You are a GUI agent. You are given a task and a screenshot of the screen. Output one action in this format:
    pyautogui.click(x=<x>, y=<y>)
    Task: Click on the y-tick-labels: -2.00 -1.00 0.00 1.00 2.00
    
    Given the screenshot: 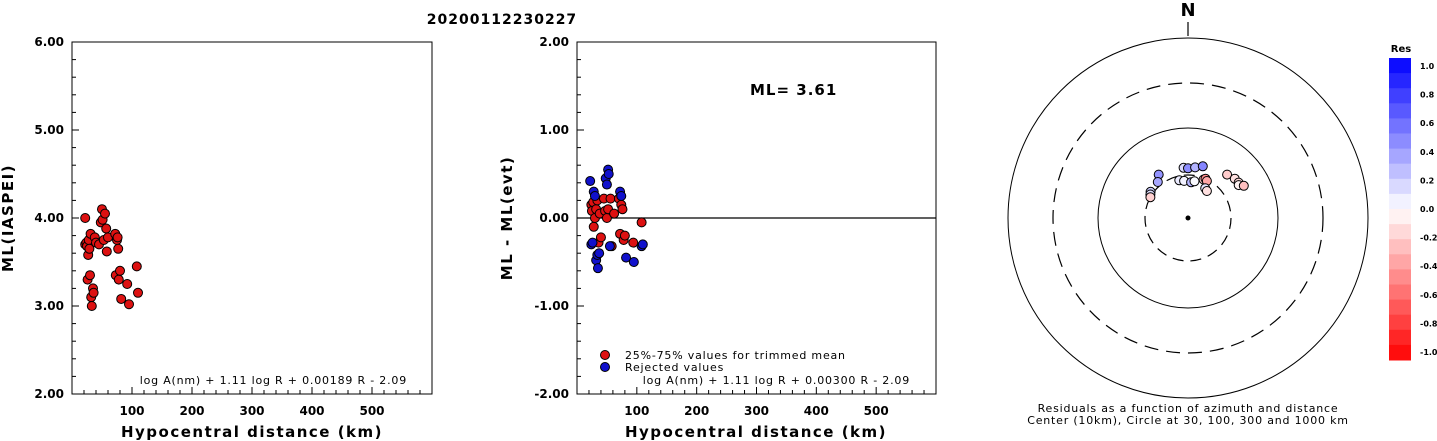 What is the action you would take?
    pyautogui.click(x=551, y=218)
    